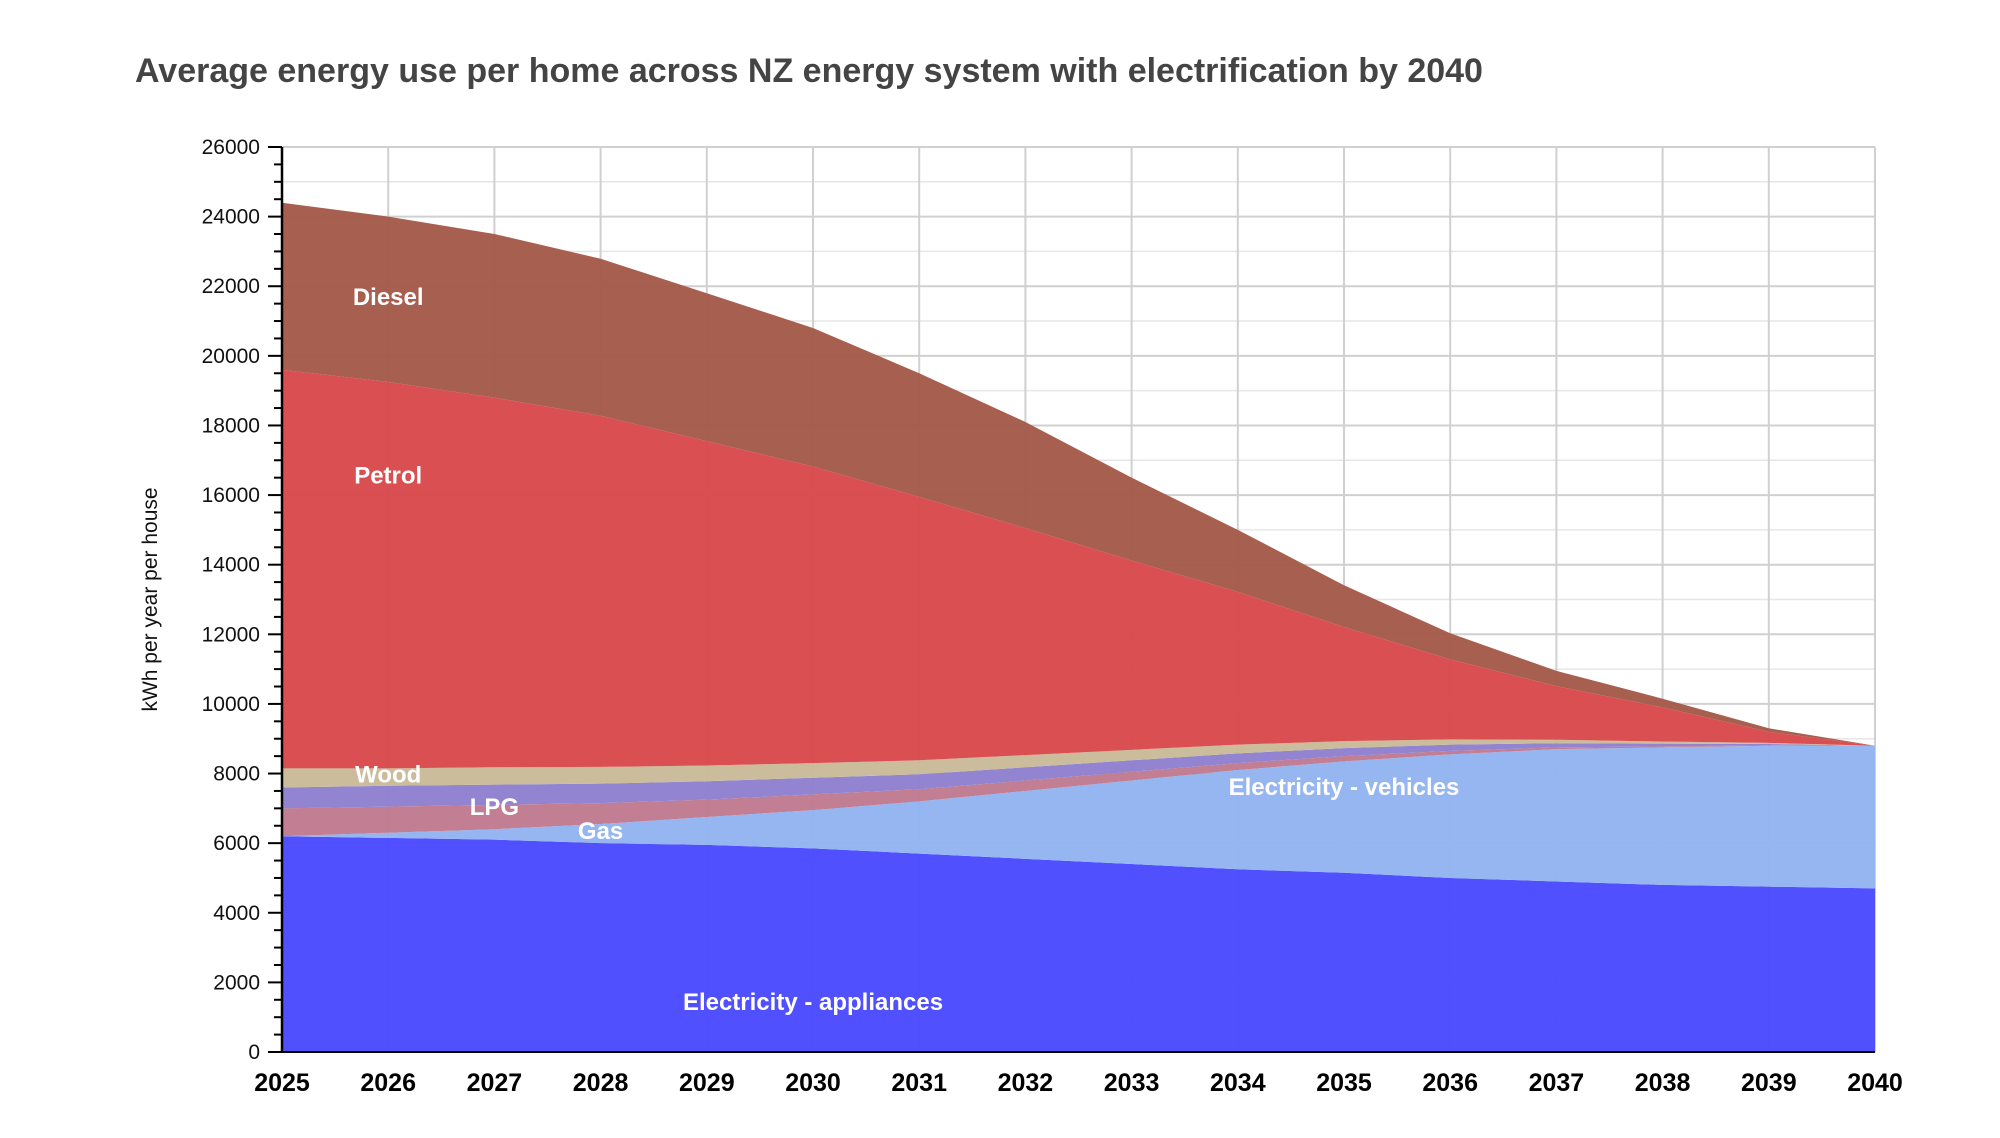 The width and height of the screenshot is (2000, 1138). Describe the element at coordinates (1450, 1083) in the screenshot. I see `x-tick-label: 2036` at that location.